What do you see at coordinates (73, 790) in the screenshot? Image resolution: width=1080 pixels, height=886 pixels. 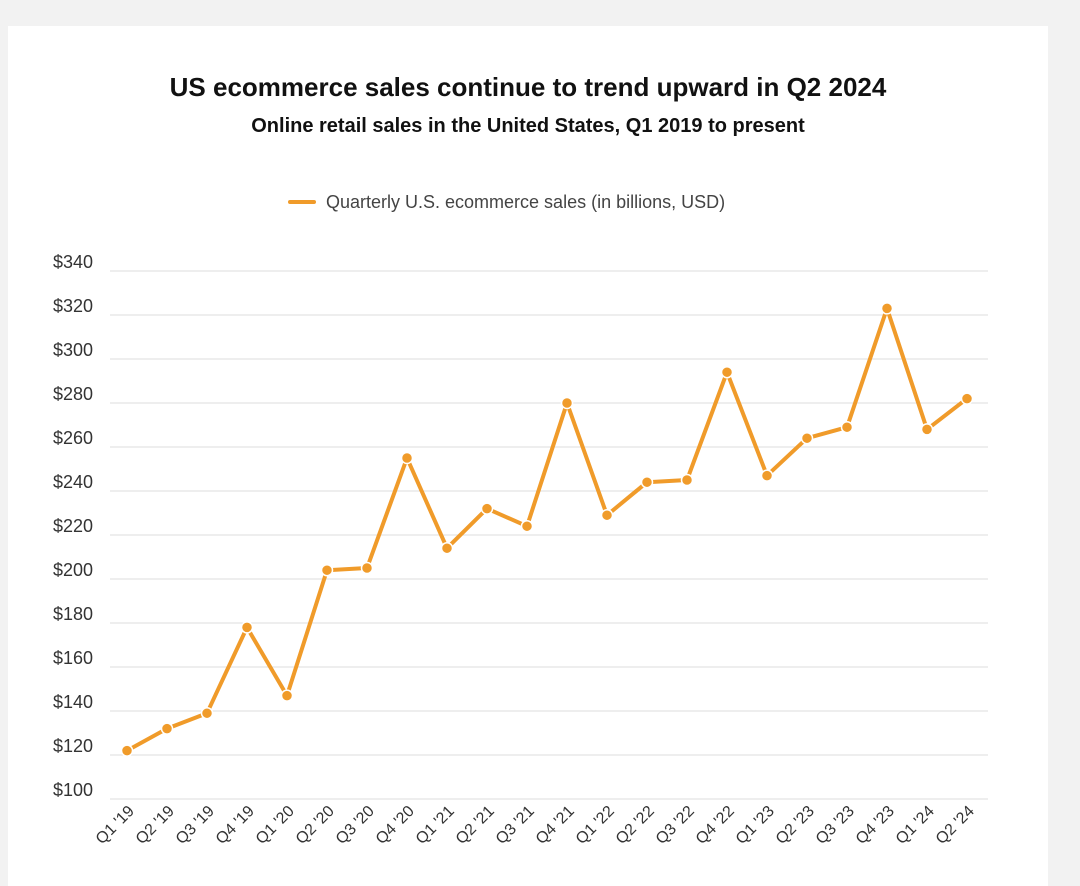 I see `y-tick-label: $100` at bounding box center [73, 790].